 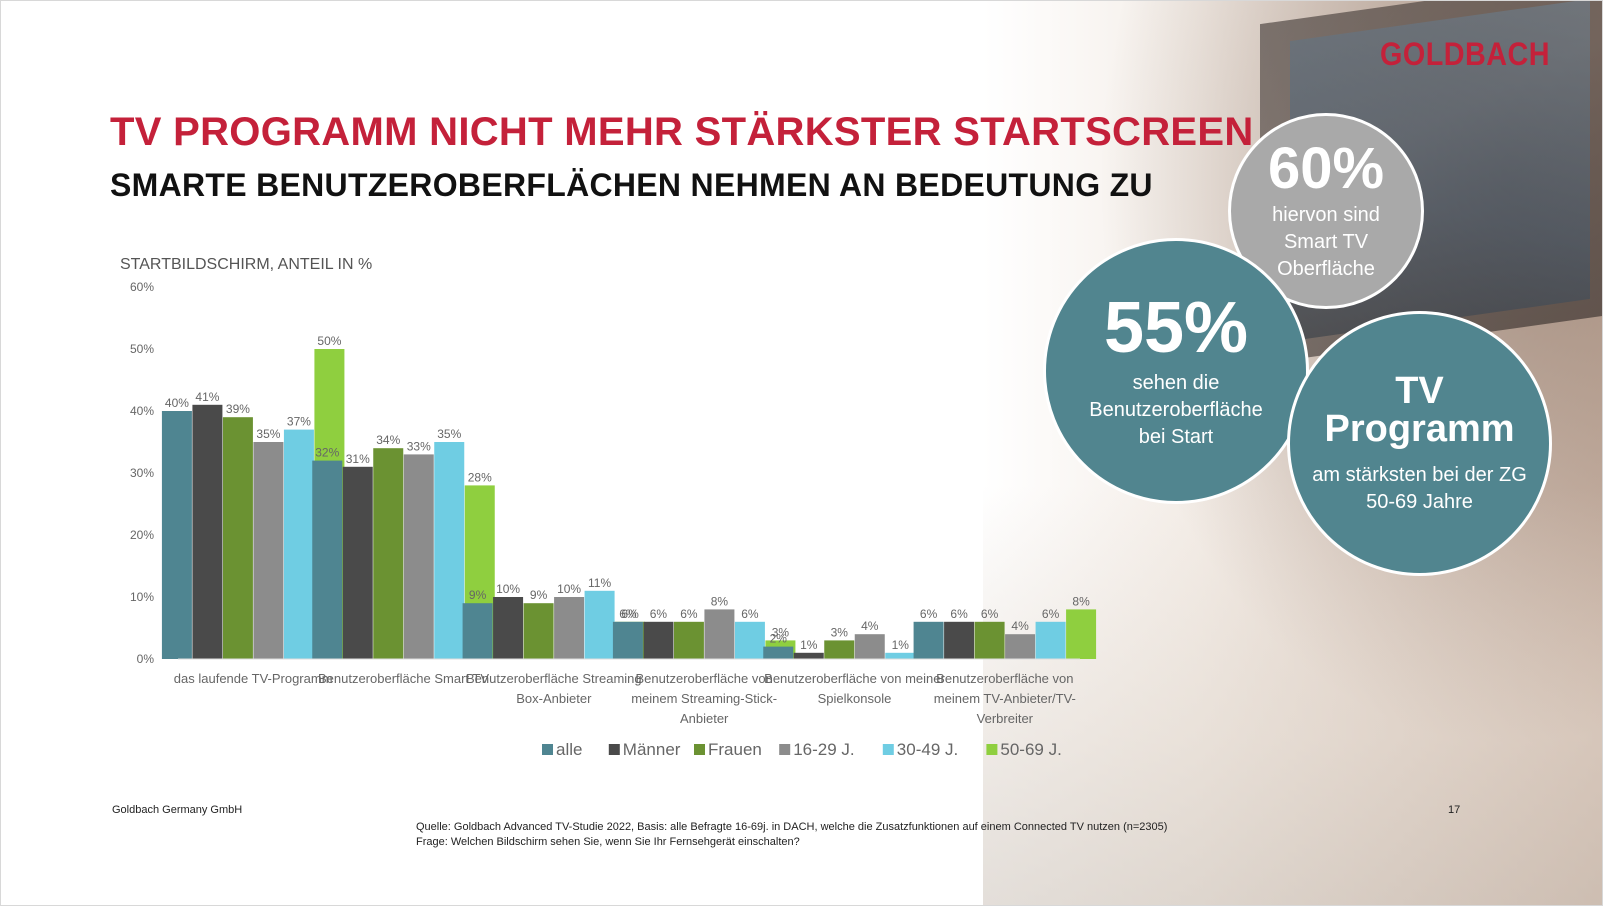 What do you see at coordinates (142, 349) in the screenshot?
I see `y-tick-label: 50%` at bounding box center [142, 349].